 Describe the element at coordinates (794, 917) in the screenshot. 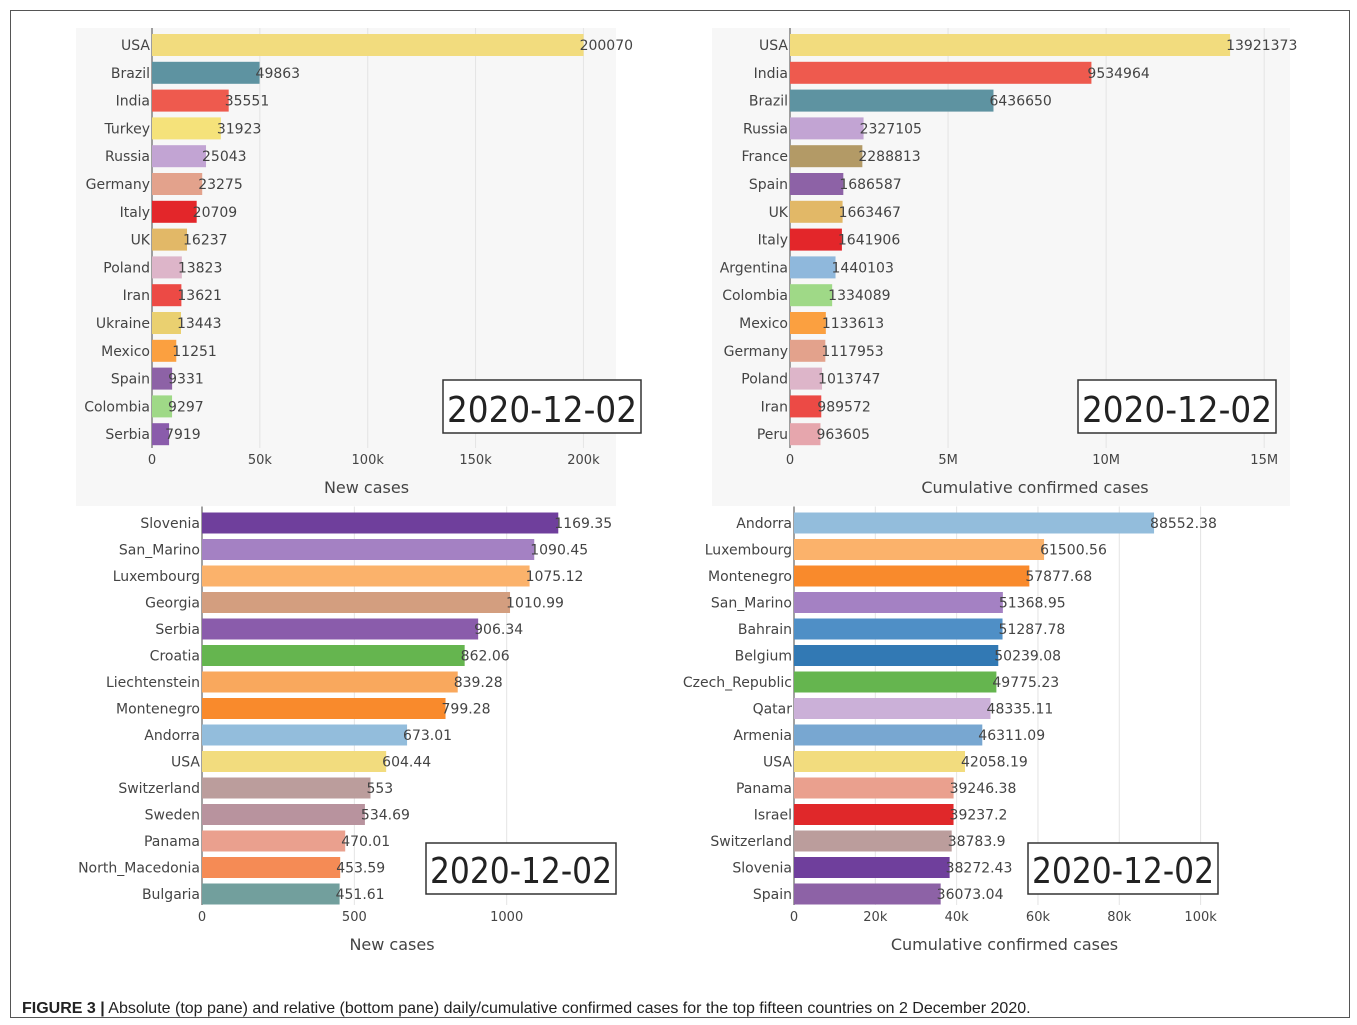

I see `panel4-x-tick-label: 0` at that location.